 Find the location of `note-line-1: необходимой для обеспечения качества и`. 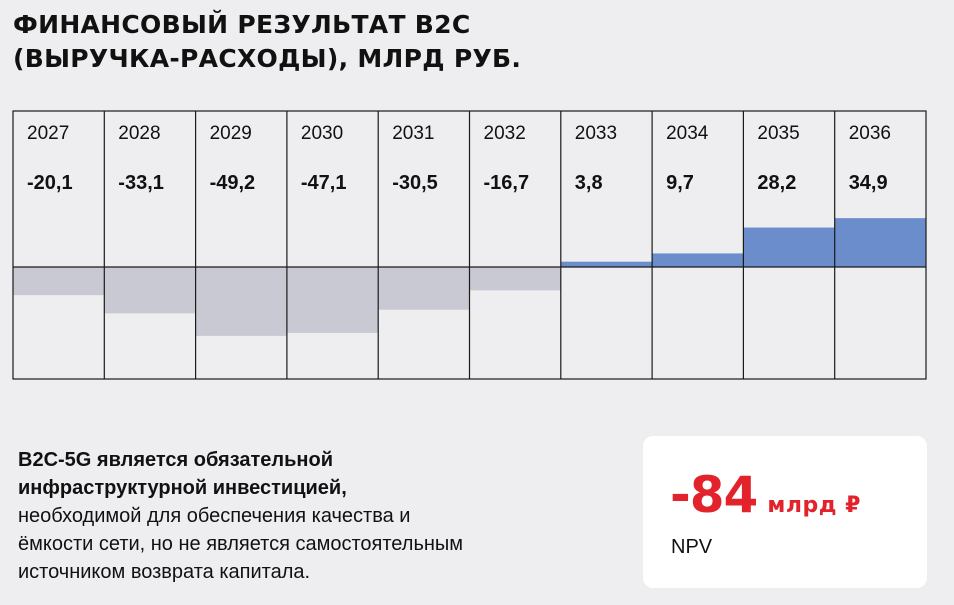

note-line-1: необходимой для обеспечения качества и is located at coordinates (214, 516).